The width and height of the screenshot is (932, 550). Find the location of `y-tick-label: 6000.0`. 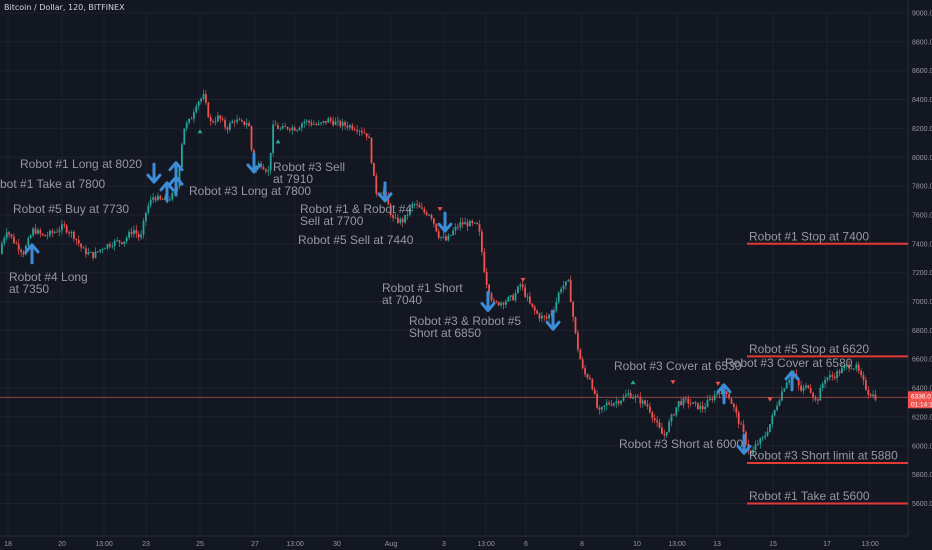

y-tick-label: 6000.0 is located at coordinates (922, 446).